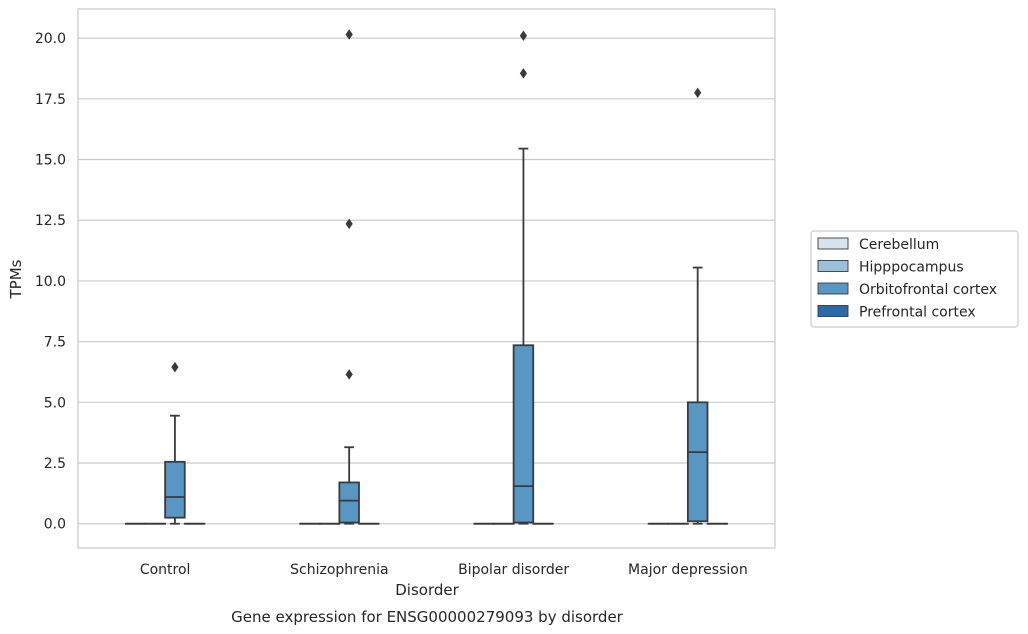  I want to click on y-tick-label: 7.5, so click(55, 343).